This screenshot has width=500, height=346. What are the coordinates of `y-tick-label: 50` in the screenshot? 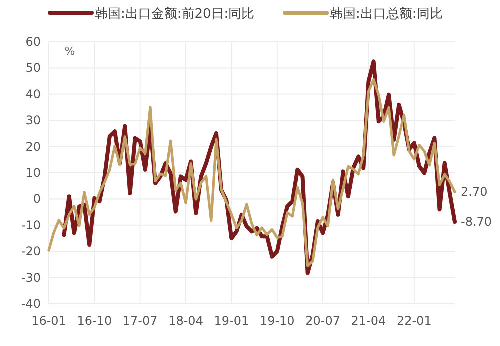 It's located at (33, 68).